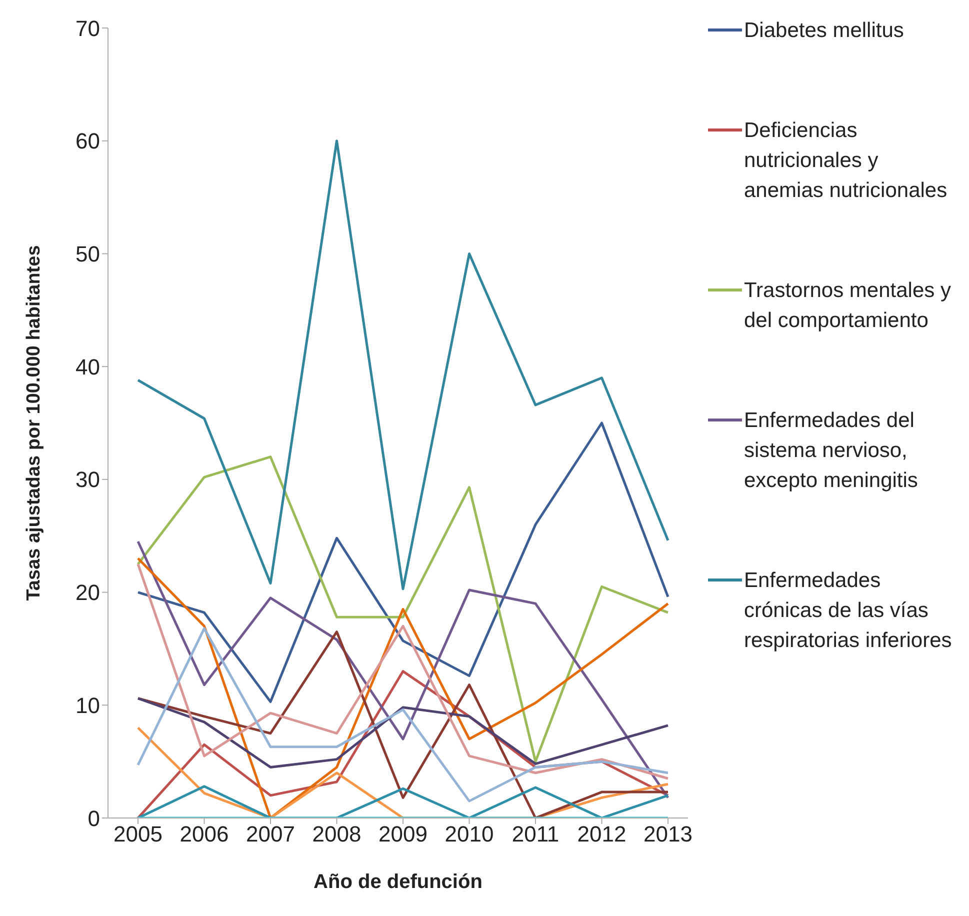 This screenshot has height=916, width=969. What do you see at coordinates (88, 593) in the screenshot?
I see `y-tick-label: 20` at bounding box center [88, 593].